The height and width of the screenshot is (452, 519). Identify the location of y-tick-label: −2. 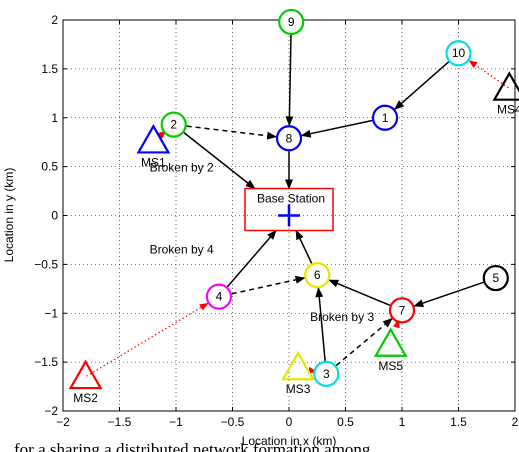
(51, 411).